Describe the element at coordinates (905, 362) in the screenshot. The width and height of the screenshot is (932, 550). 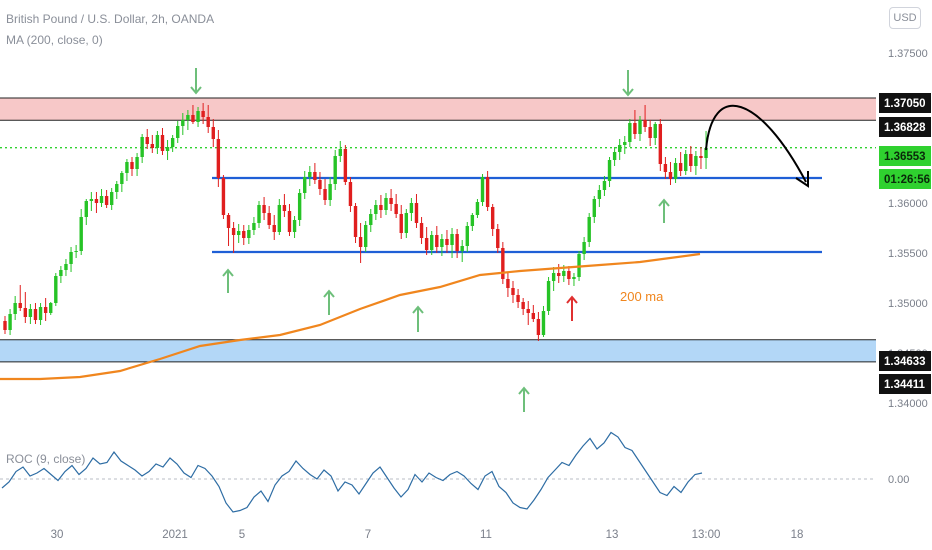
I see `price-badge-label: 1.34633` at that location.